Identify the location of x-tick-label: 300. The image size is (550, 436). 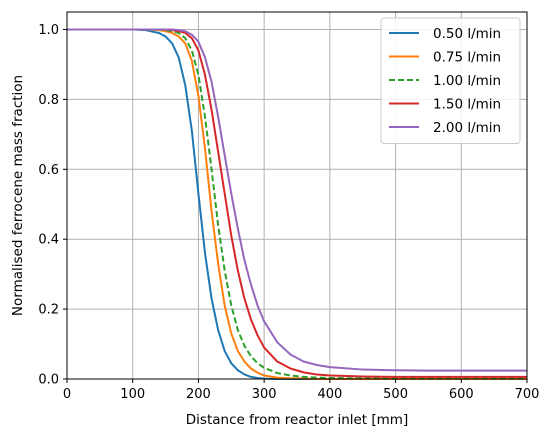
(264, 394).